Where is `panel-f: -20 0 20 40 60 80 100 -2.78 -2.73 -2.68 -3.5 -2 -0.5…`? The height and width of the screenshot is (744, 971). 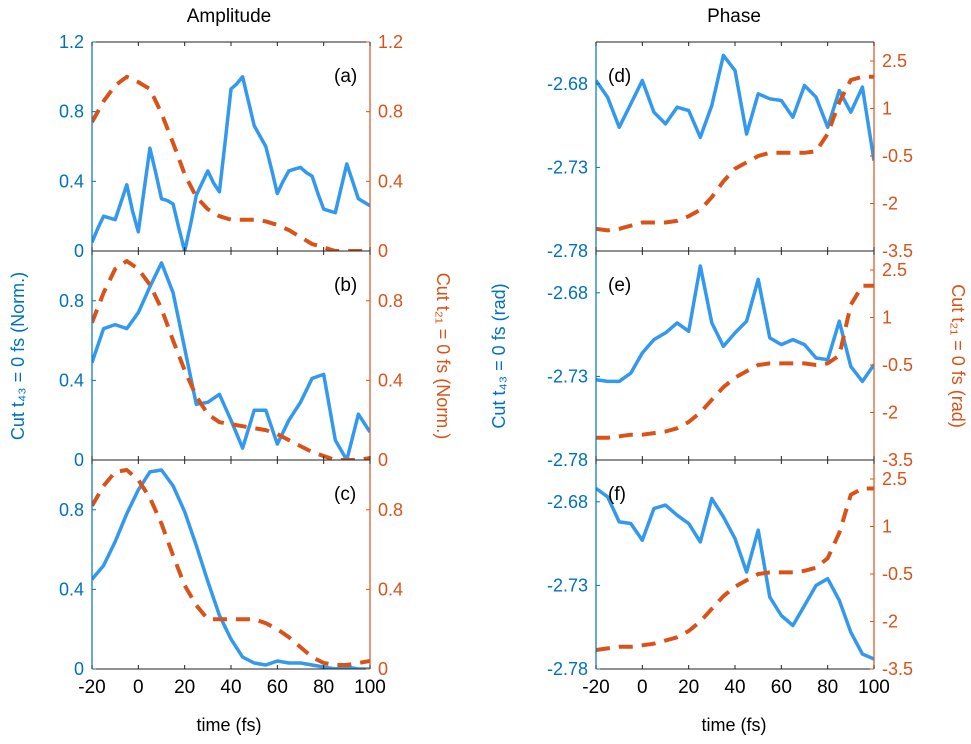 panel-f: -20 0 20 40 60 80 100 -2.78 -2.73 -2.68 -3.5 -2 -0.5… is located at coordinates (730, 578).